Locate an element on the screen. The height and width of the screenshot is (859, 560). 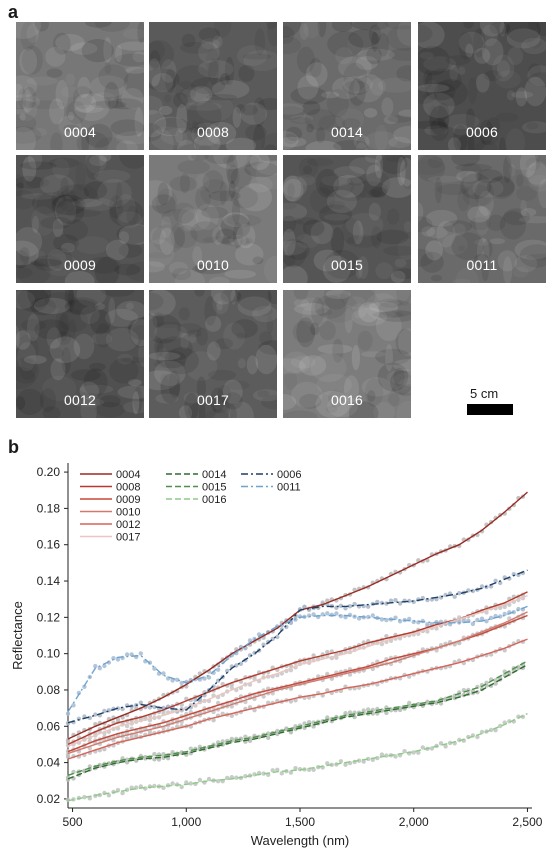
sample-id-label: 0004 is located at coordinates (80, 132).